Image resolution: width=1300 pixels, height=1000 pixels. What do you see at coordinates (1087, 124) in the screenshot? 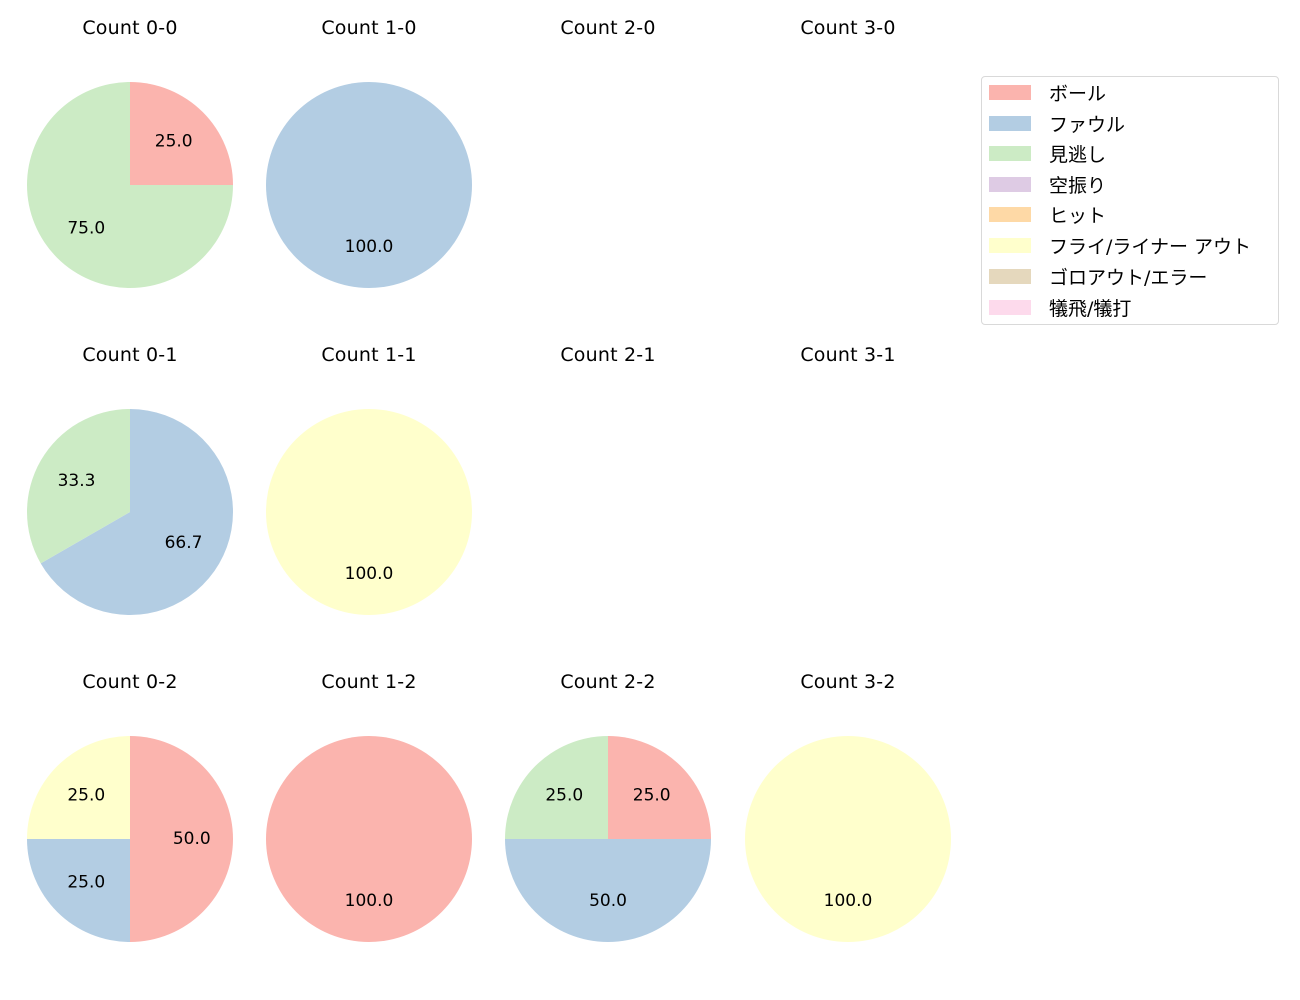
I see `legend-label: ファウル` at bounding box center [1087, 124].